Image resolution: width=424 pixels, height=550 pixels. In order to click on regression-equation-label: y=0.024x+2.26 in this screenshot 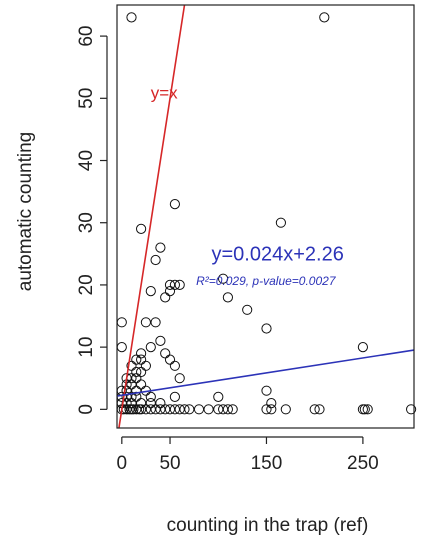, I will do `click(278, 255)`.